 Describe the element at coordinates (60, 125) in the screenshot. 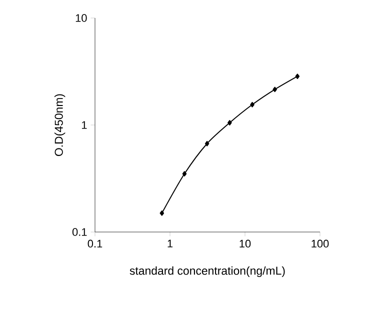

I see `y-axis-title: O.D(450nm)` at that location.